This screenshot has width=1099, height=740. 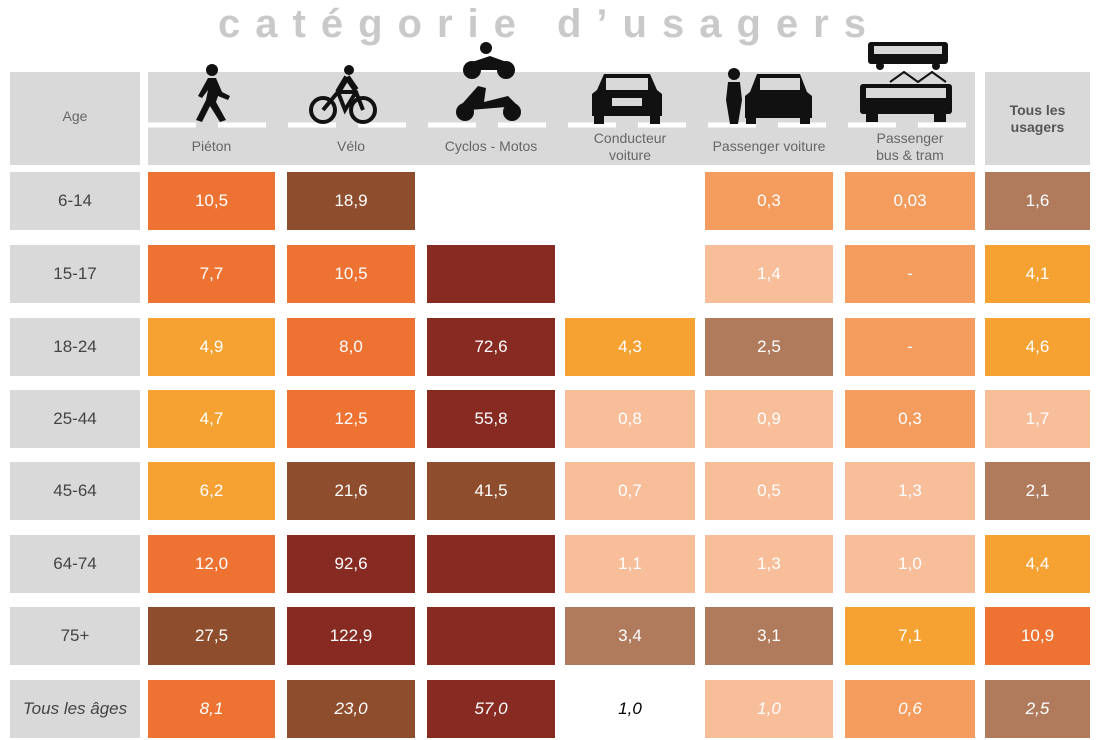 I want to click on age-cell: 18-24, so click(x=75, y=347).